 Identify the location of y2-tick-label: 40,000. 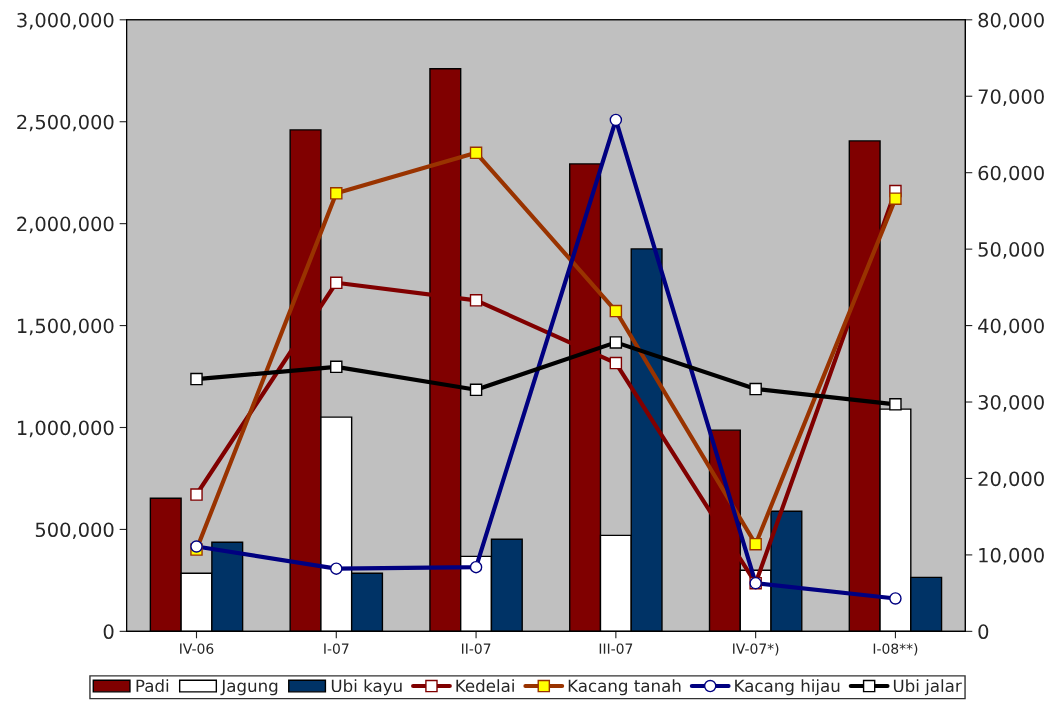
(1011, 327).